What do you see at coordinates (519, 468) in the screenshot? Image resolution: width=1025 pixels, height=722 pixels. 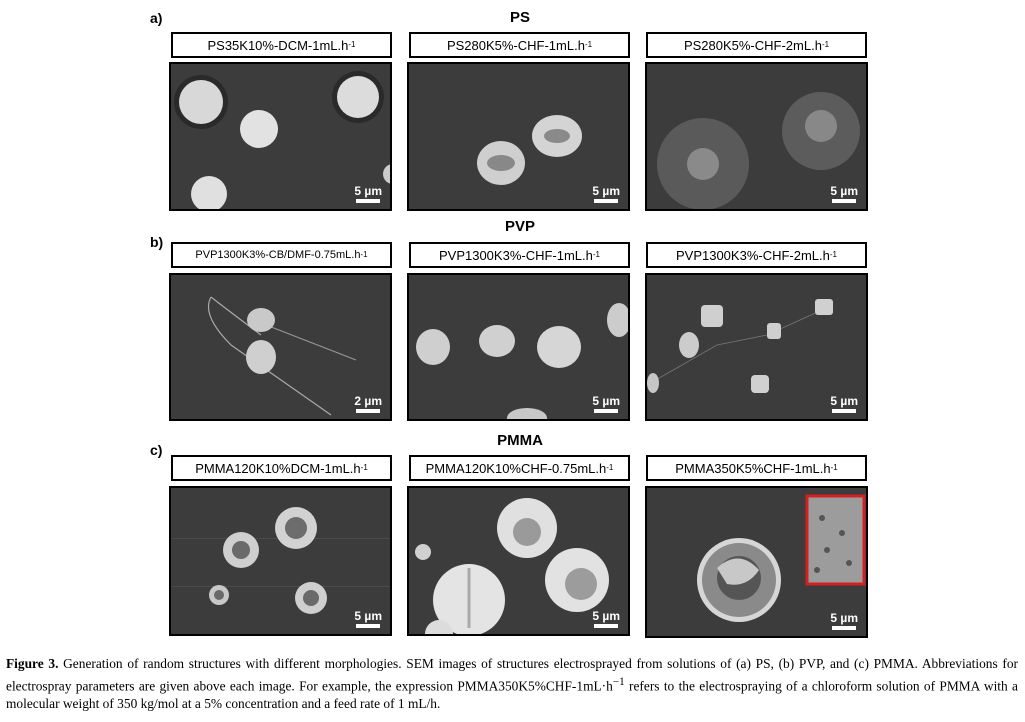 I see `label-pmma-2: PMMA120K10%CHF-0.75mL.h -1` at bounding box center [519, 468].